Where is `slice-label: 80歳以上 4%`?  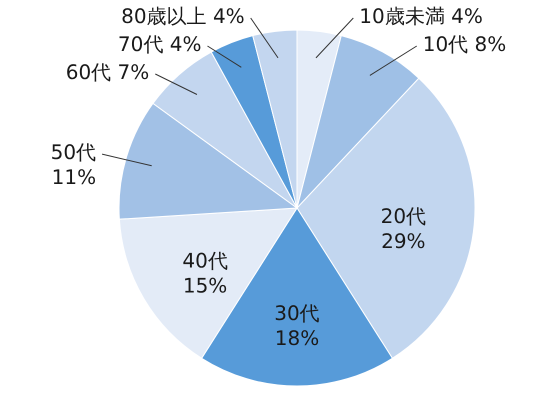
slice-label: 80歳以上 4% is located at coordinates (183, 16).